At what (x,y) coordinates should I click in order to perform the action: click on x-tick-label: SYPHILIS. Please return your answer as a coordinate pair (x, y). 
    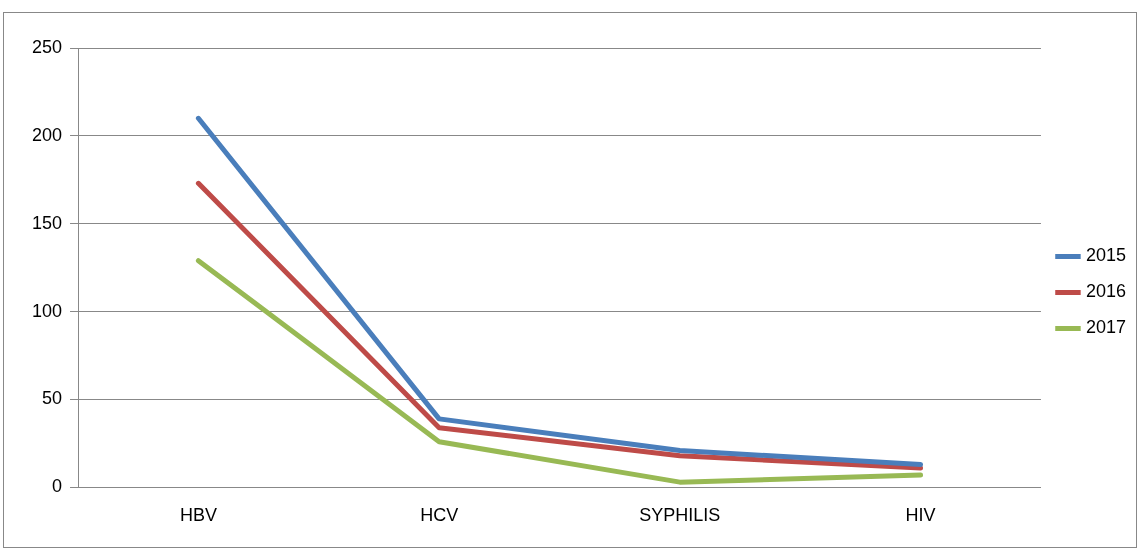
    Looking at the image, I should click on (680, 515).